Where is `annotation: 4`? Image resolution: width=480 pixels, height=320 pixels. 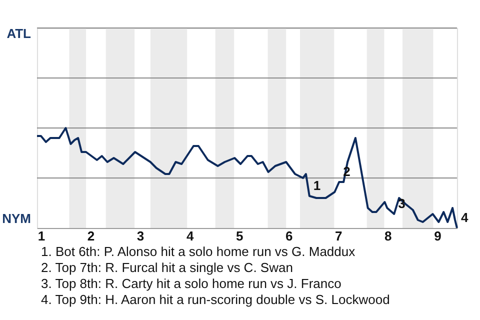
annotation: 4 is located at coordinates (465, 217).